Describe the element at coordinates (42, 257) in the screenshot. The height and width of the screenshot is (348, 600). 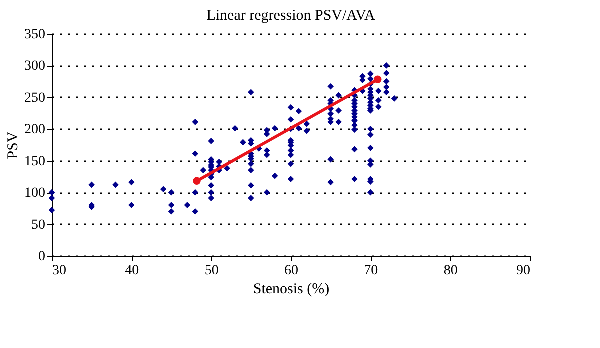
I see `y-tick-label: 0` at that location.